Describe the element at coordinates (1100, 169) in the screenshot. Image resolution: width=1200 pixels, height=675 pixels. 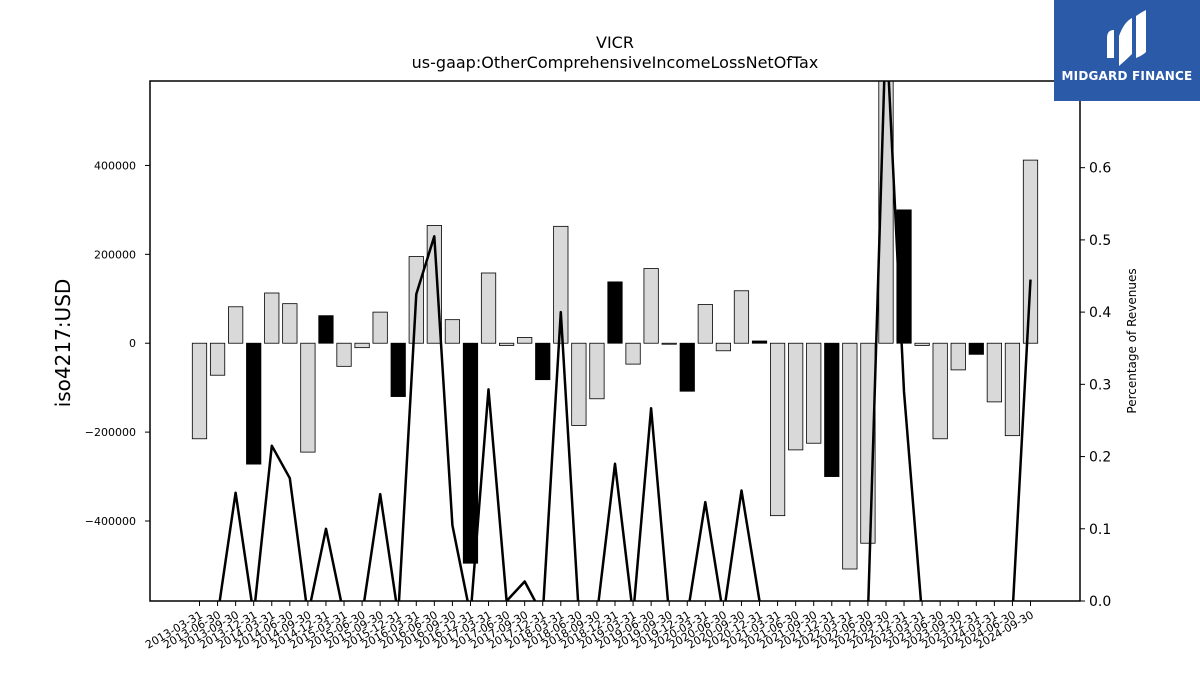
I see `y2-tick-label: 0.6` at that location.